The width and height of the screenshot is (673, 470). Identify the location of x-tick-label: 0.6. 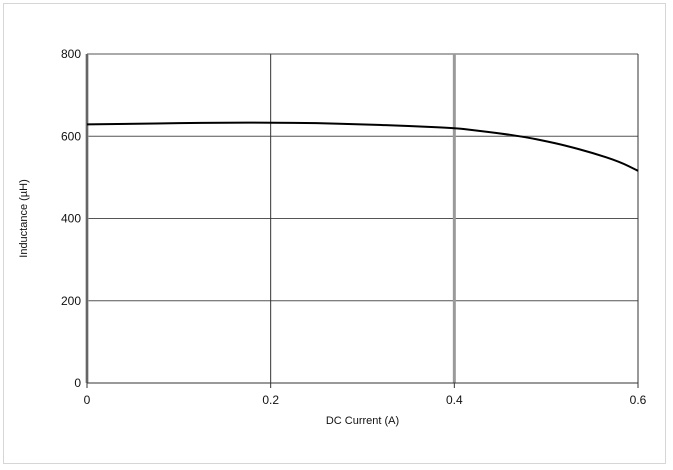
(638, 400).